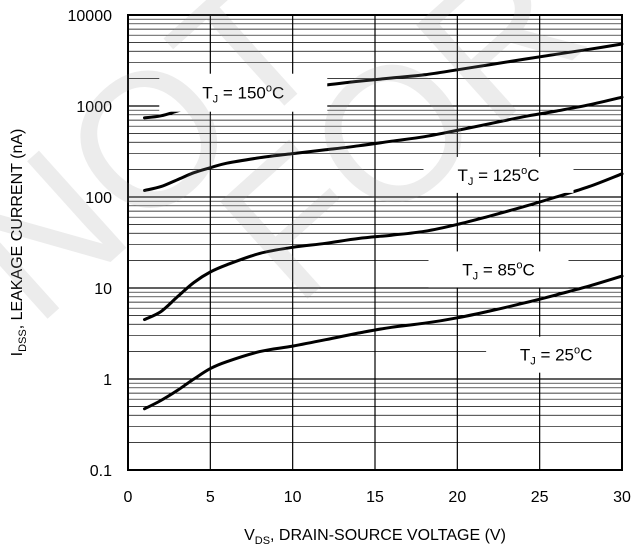  I want to click on series-label-0: TJ = 150oC, so click(243, 94).